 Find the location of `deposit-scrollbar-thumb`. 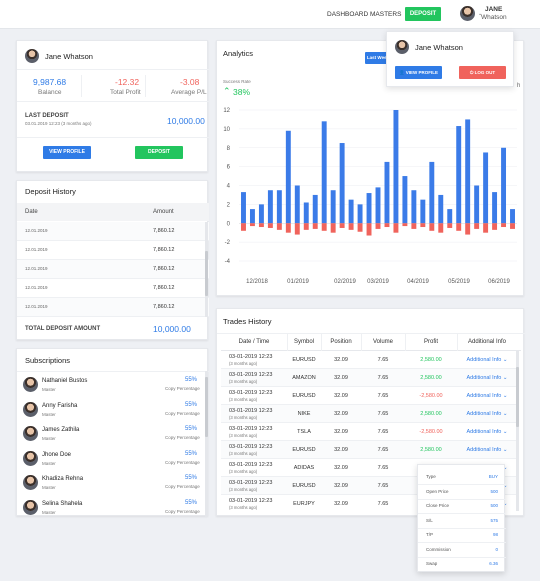

deposit-scrollbar-thumb is located at coordinates (206, 273).